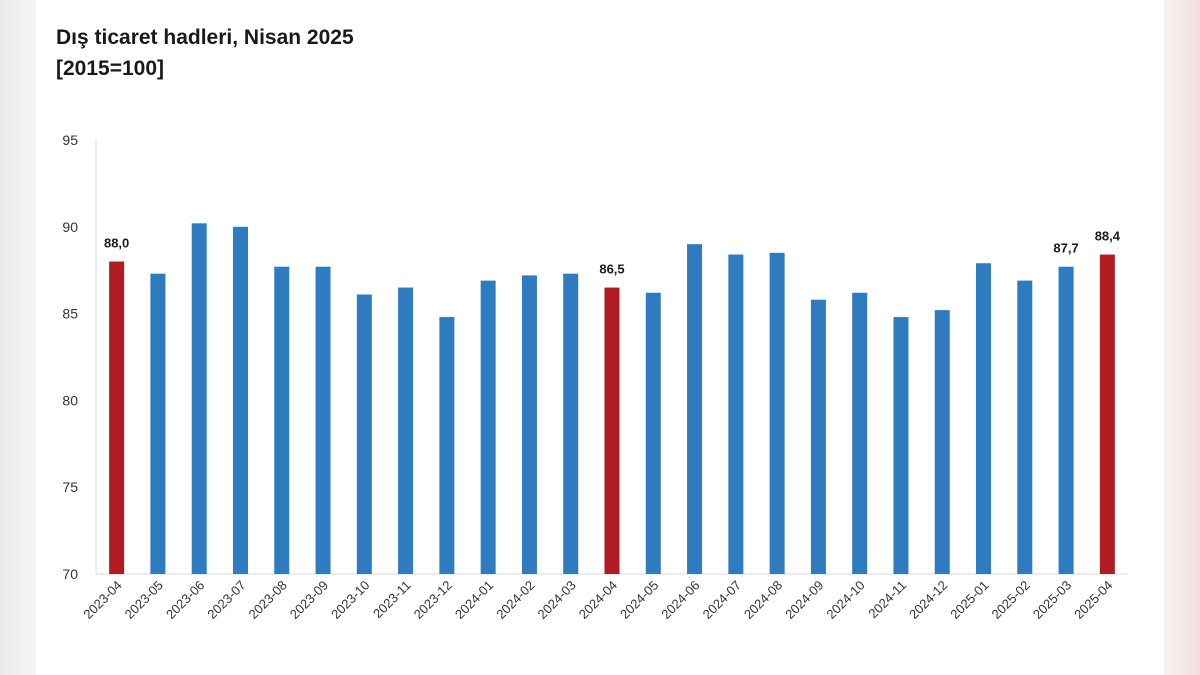 The height and width of the screenshot is (675, 1200). I want to click on data-label-2025-04: 88,4, so click(1108, 236).